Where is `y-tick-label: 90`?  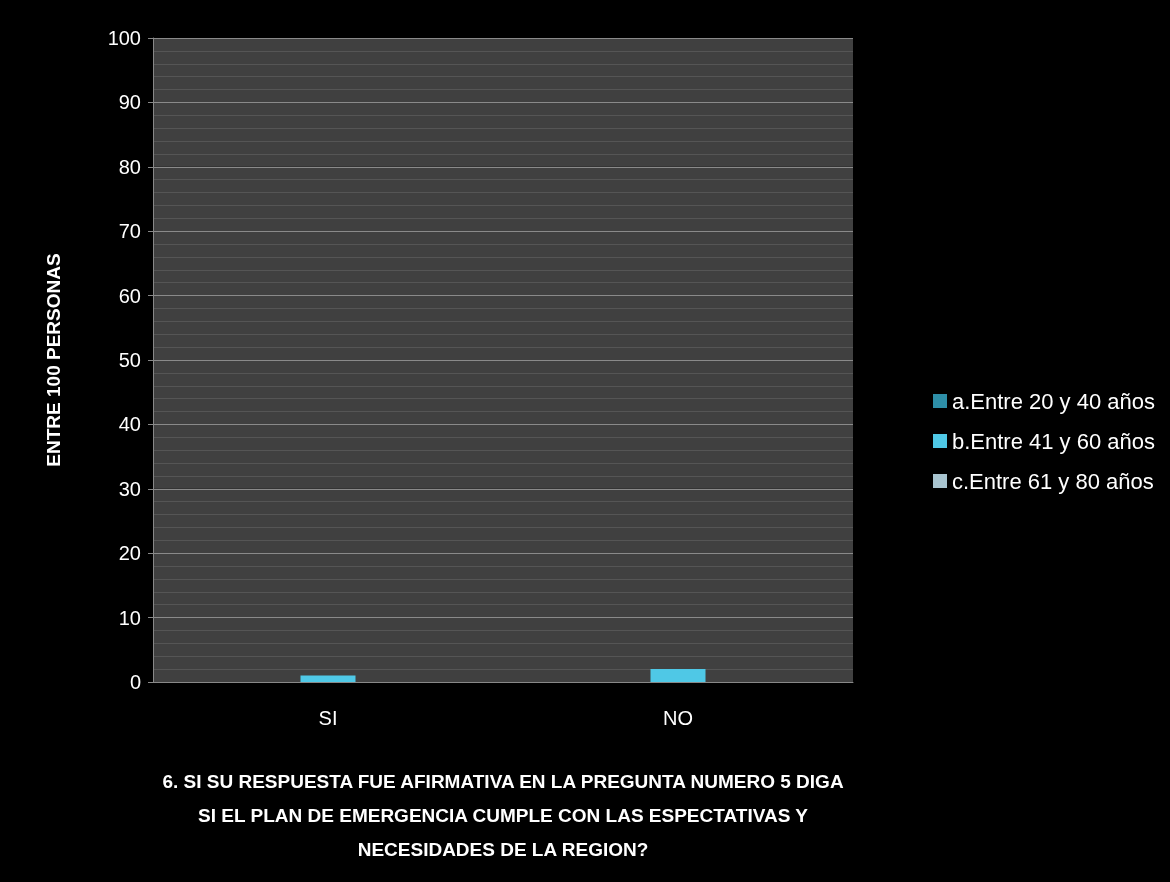
y-tick-label: 90 is located at coordinates (129, 102).